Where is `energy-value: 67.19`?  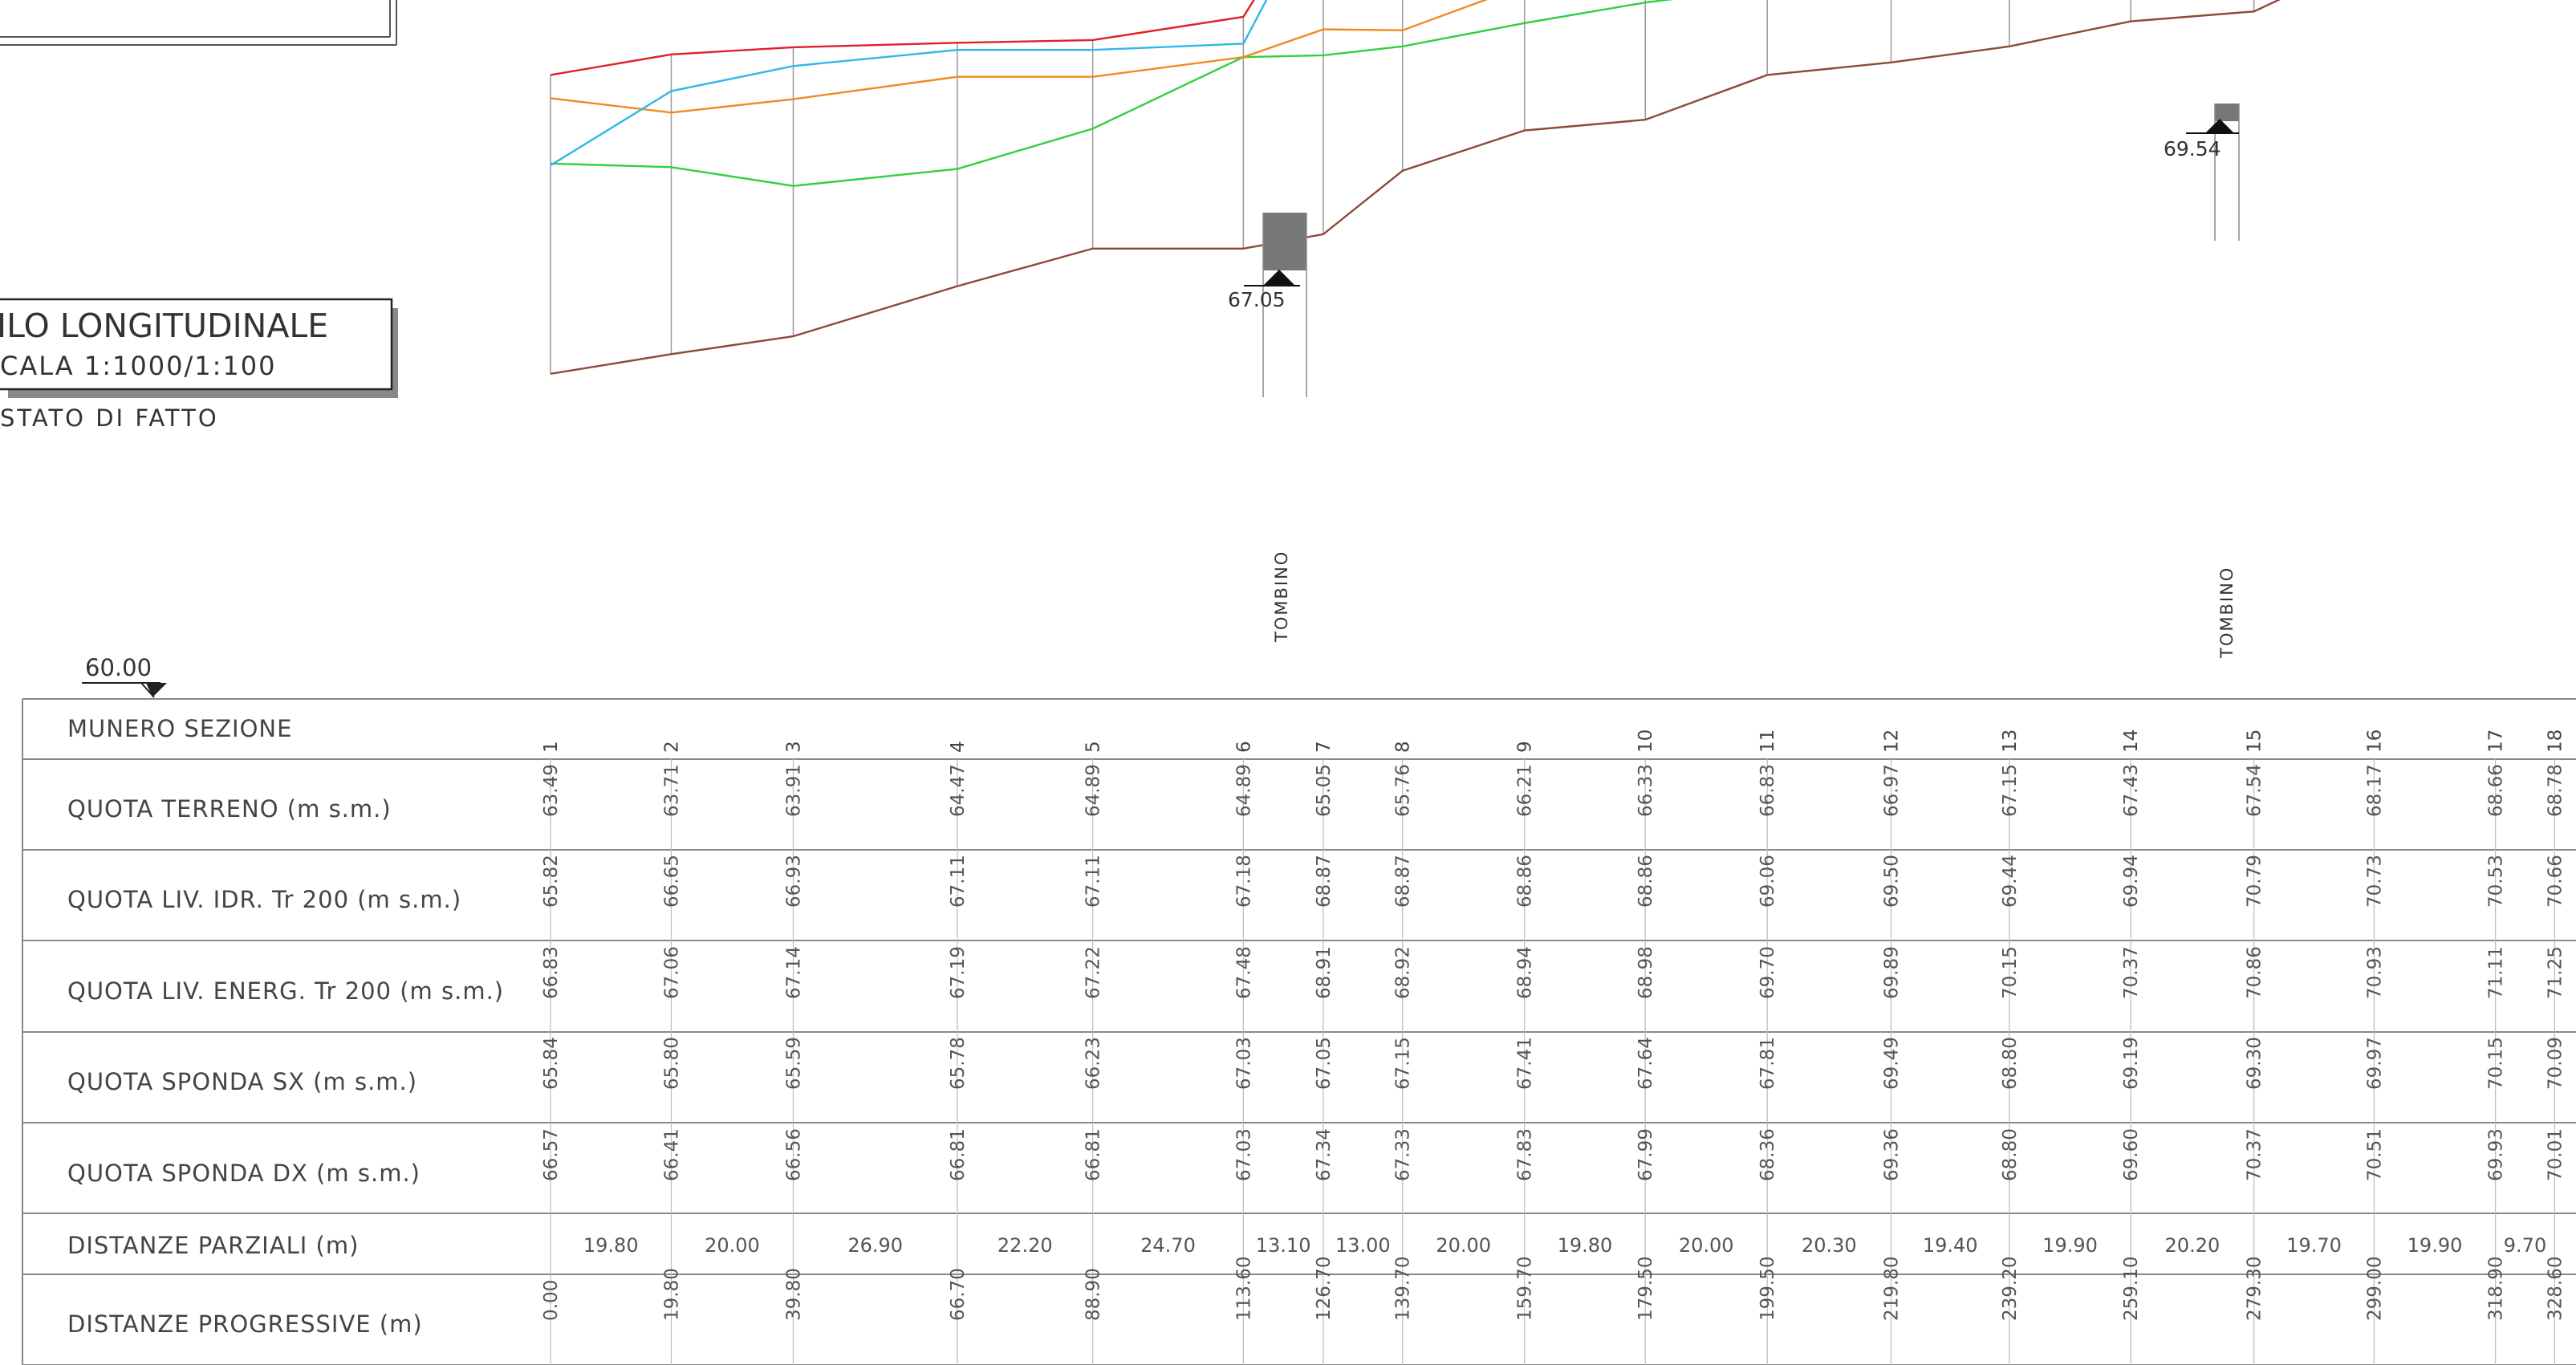
energy-value: 67.19 is located at coordinates (958, 973).